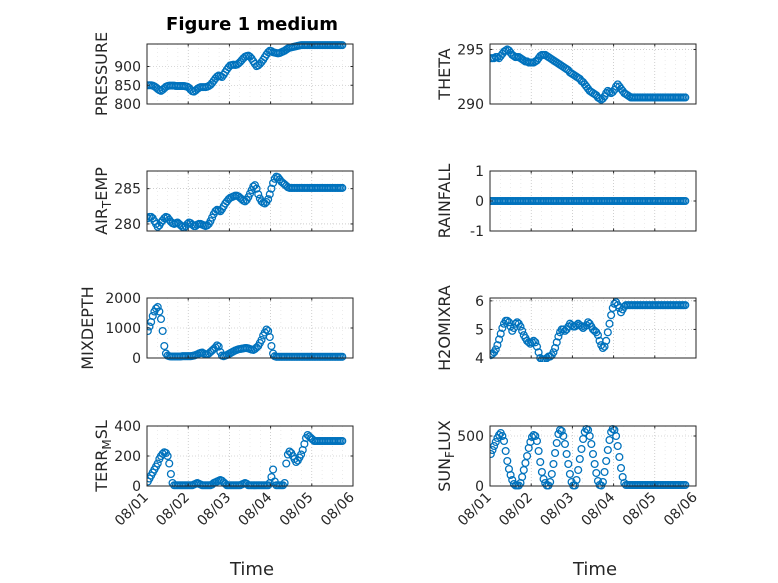 This screenshot has height=583, width=778. Describe the element at coordinates (127, 190) in the screenshot. I see `y-tick-label: 285` at that location.